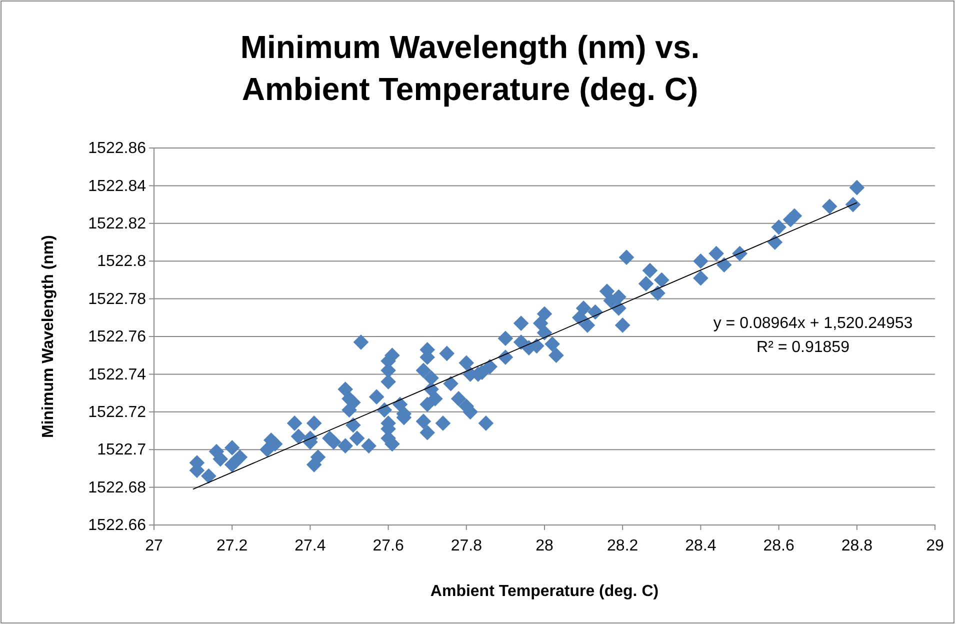  What do you see at coordinates (48, 336) in the screenshot?
I see `y-axis-title: Minimum Wavelength (nm)` at bounding box center [48, 336].